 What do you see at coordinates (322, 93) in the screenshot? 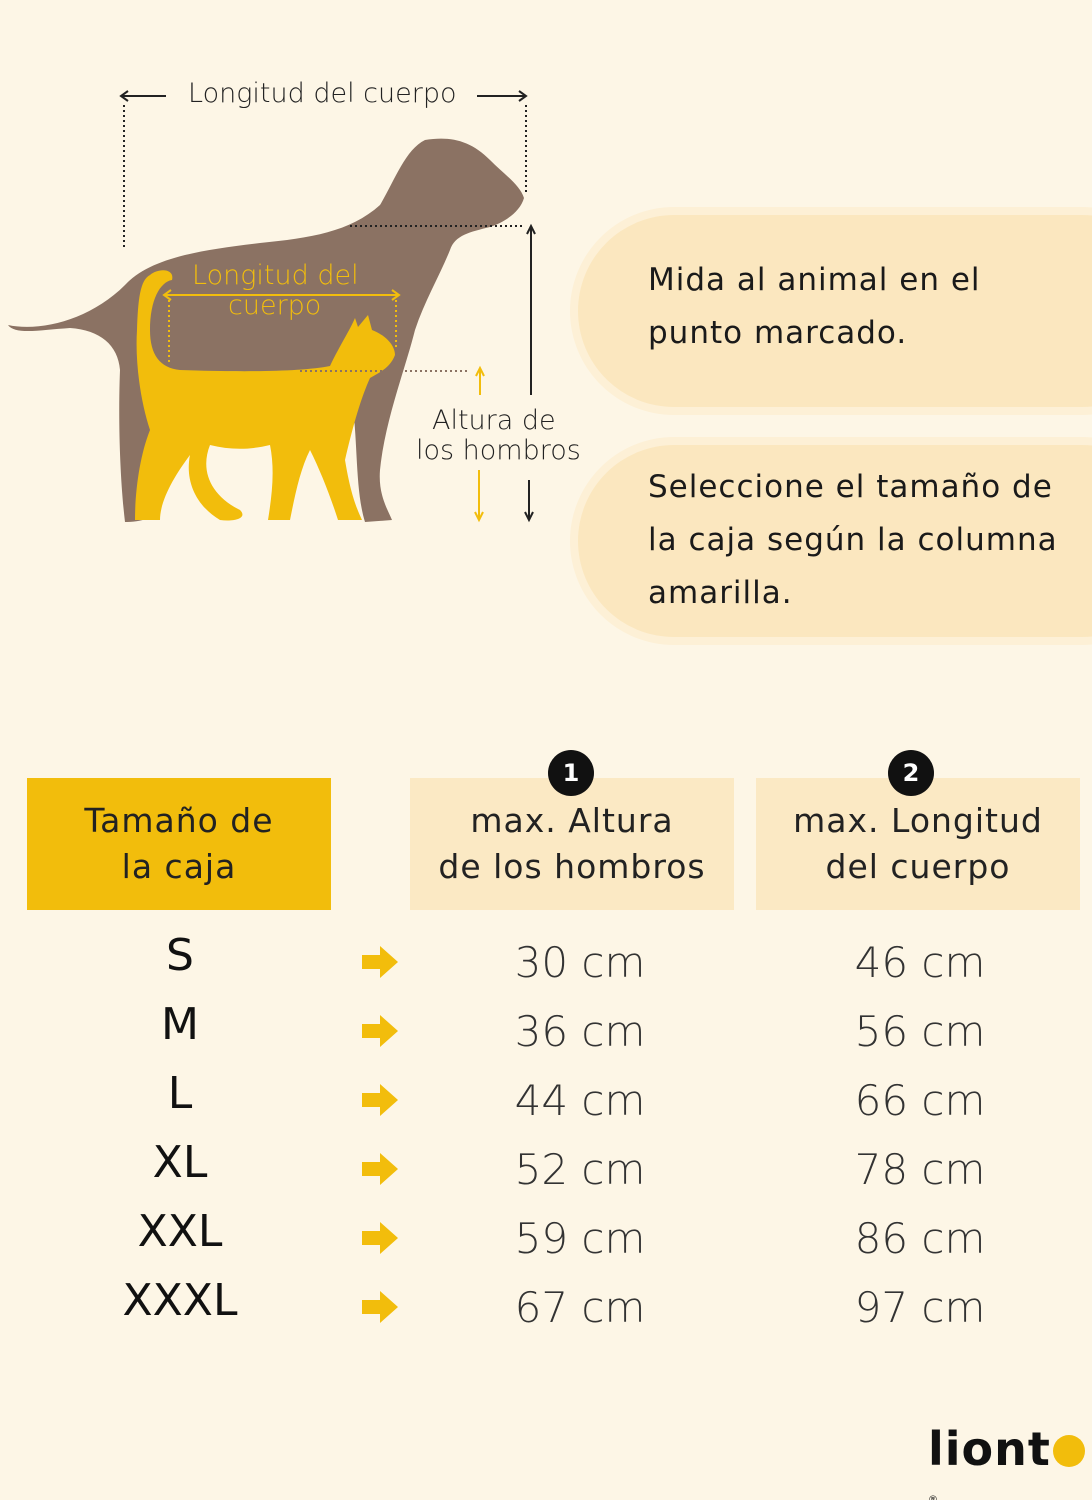
I see `body-length-label: Longitud del cuerpo` at bounding box center [322, 93].